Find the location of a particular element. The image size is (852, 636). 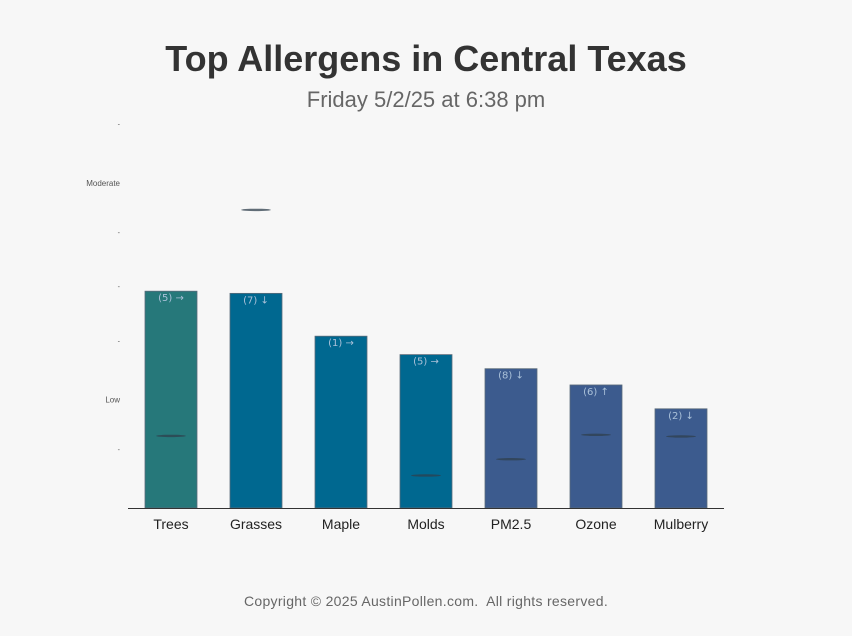

y-tick-label: Moderate is located at coordinates (103, 183).